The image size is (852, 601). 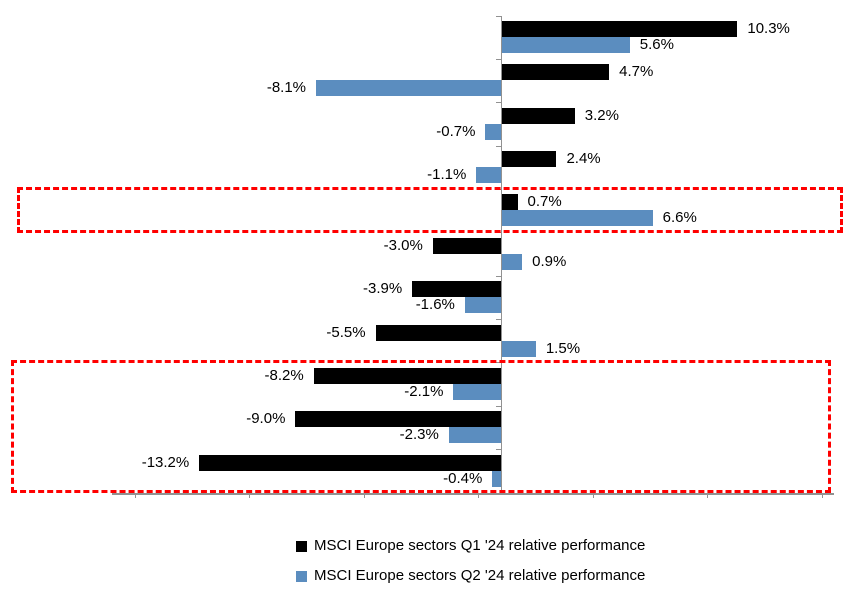 What do you see at coordinates (601, 115) in the screenshot?
I see `value-label-q1-2: 3.2%` at bounding box center [601, 115].